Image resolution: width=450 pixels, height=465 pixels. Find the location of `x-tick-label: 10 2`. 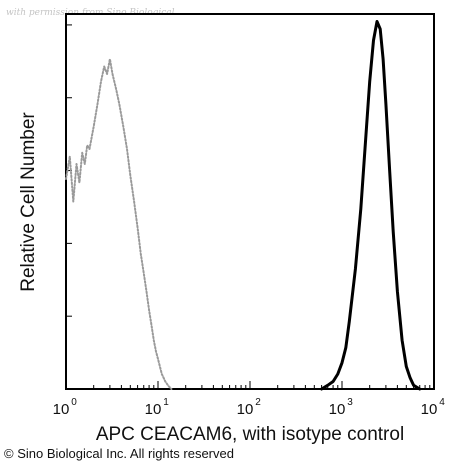

x-tick-label: 10 2 is located at coordinates (249, 407).